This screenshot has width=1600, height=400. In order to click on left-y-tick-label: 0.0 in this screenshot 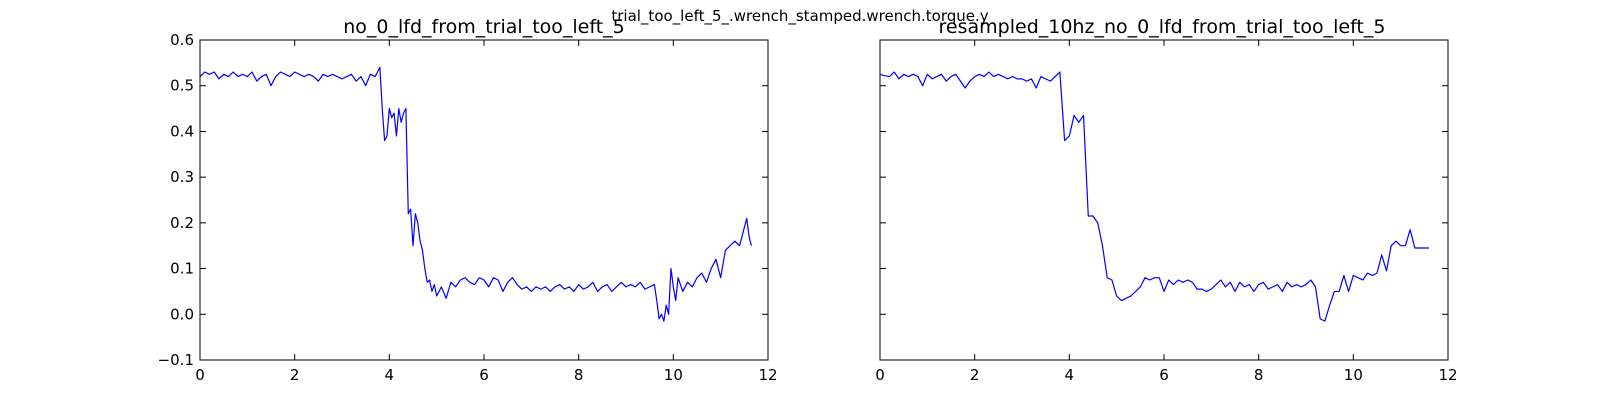, I will do `click(182, 314)`.